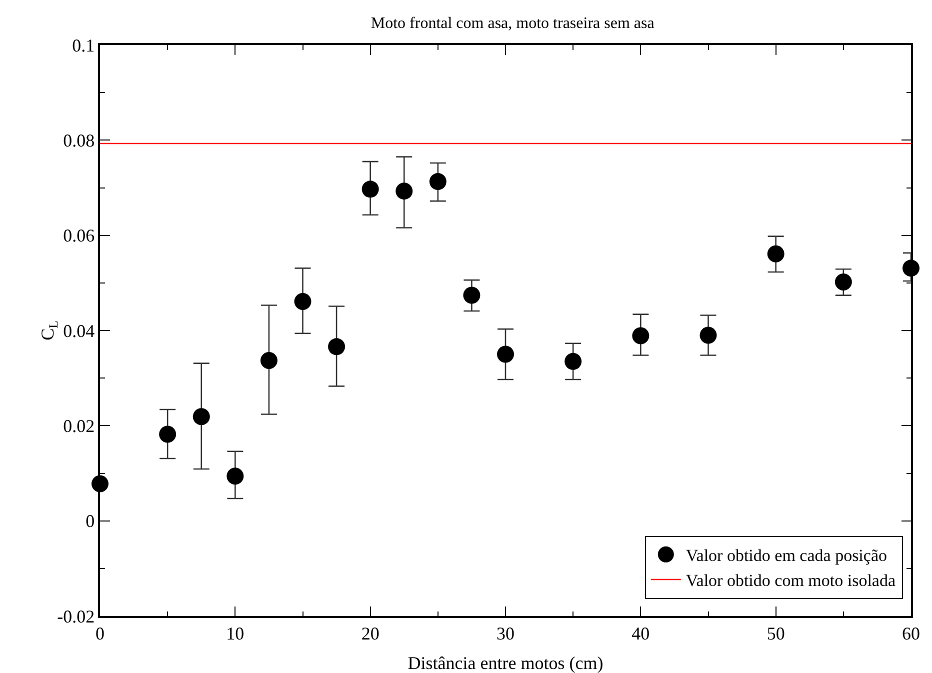 The image size is (932, 673). What do you see at coordinates (79, 426) in the screenshot?
I see `y-tick-label: 0.02` at bounding box center [79, 426].